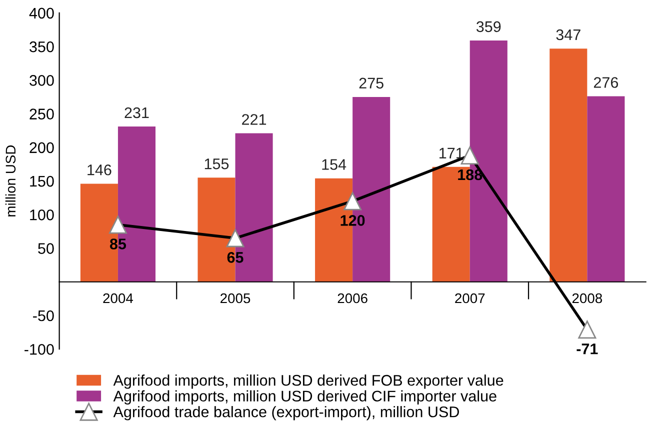  Describe the element at coordinates (42, 114) in the screenshot. I see `y-tick-label: 250` at that location.